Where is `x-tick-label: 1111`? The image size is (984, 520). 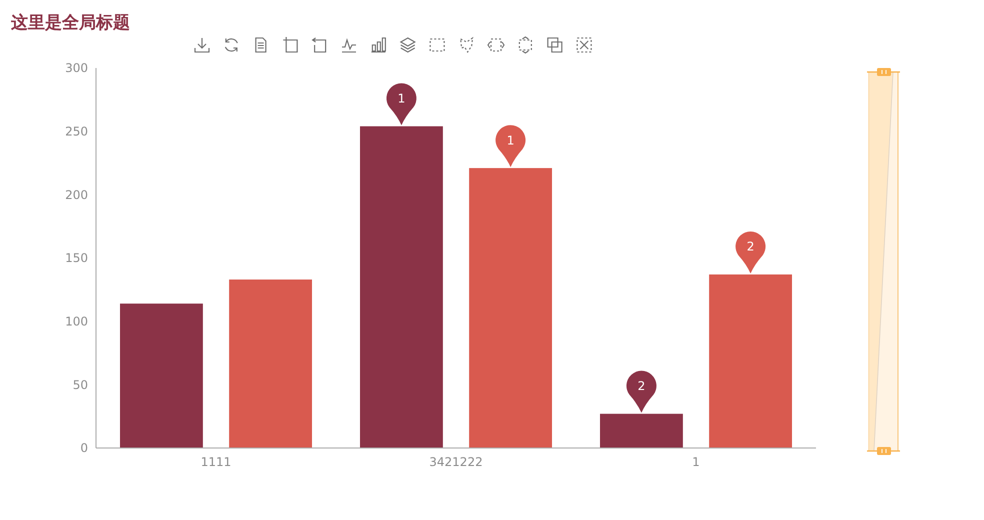
x-tick-label: 1111 is located at coordinates (216, 462).